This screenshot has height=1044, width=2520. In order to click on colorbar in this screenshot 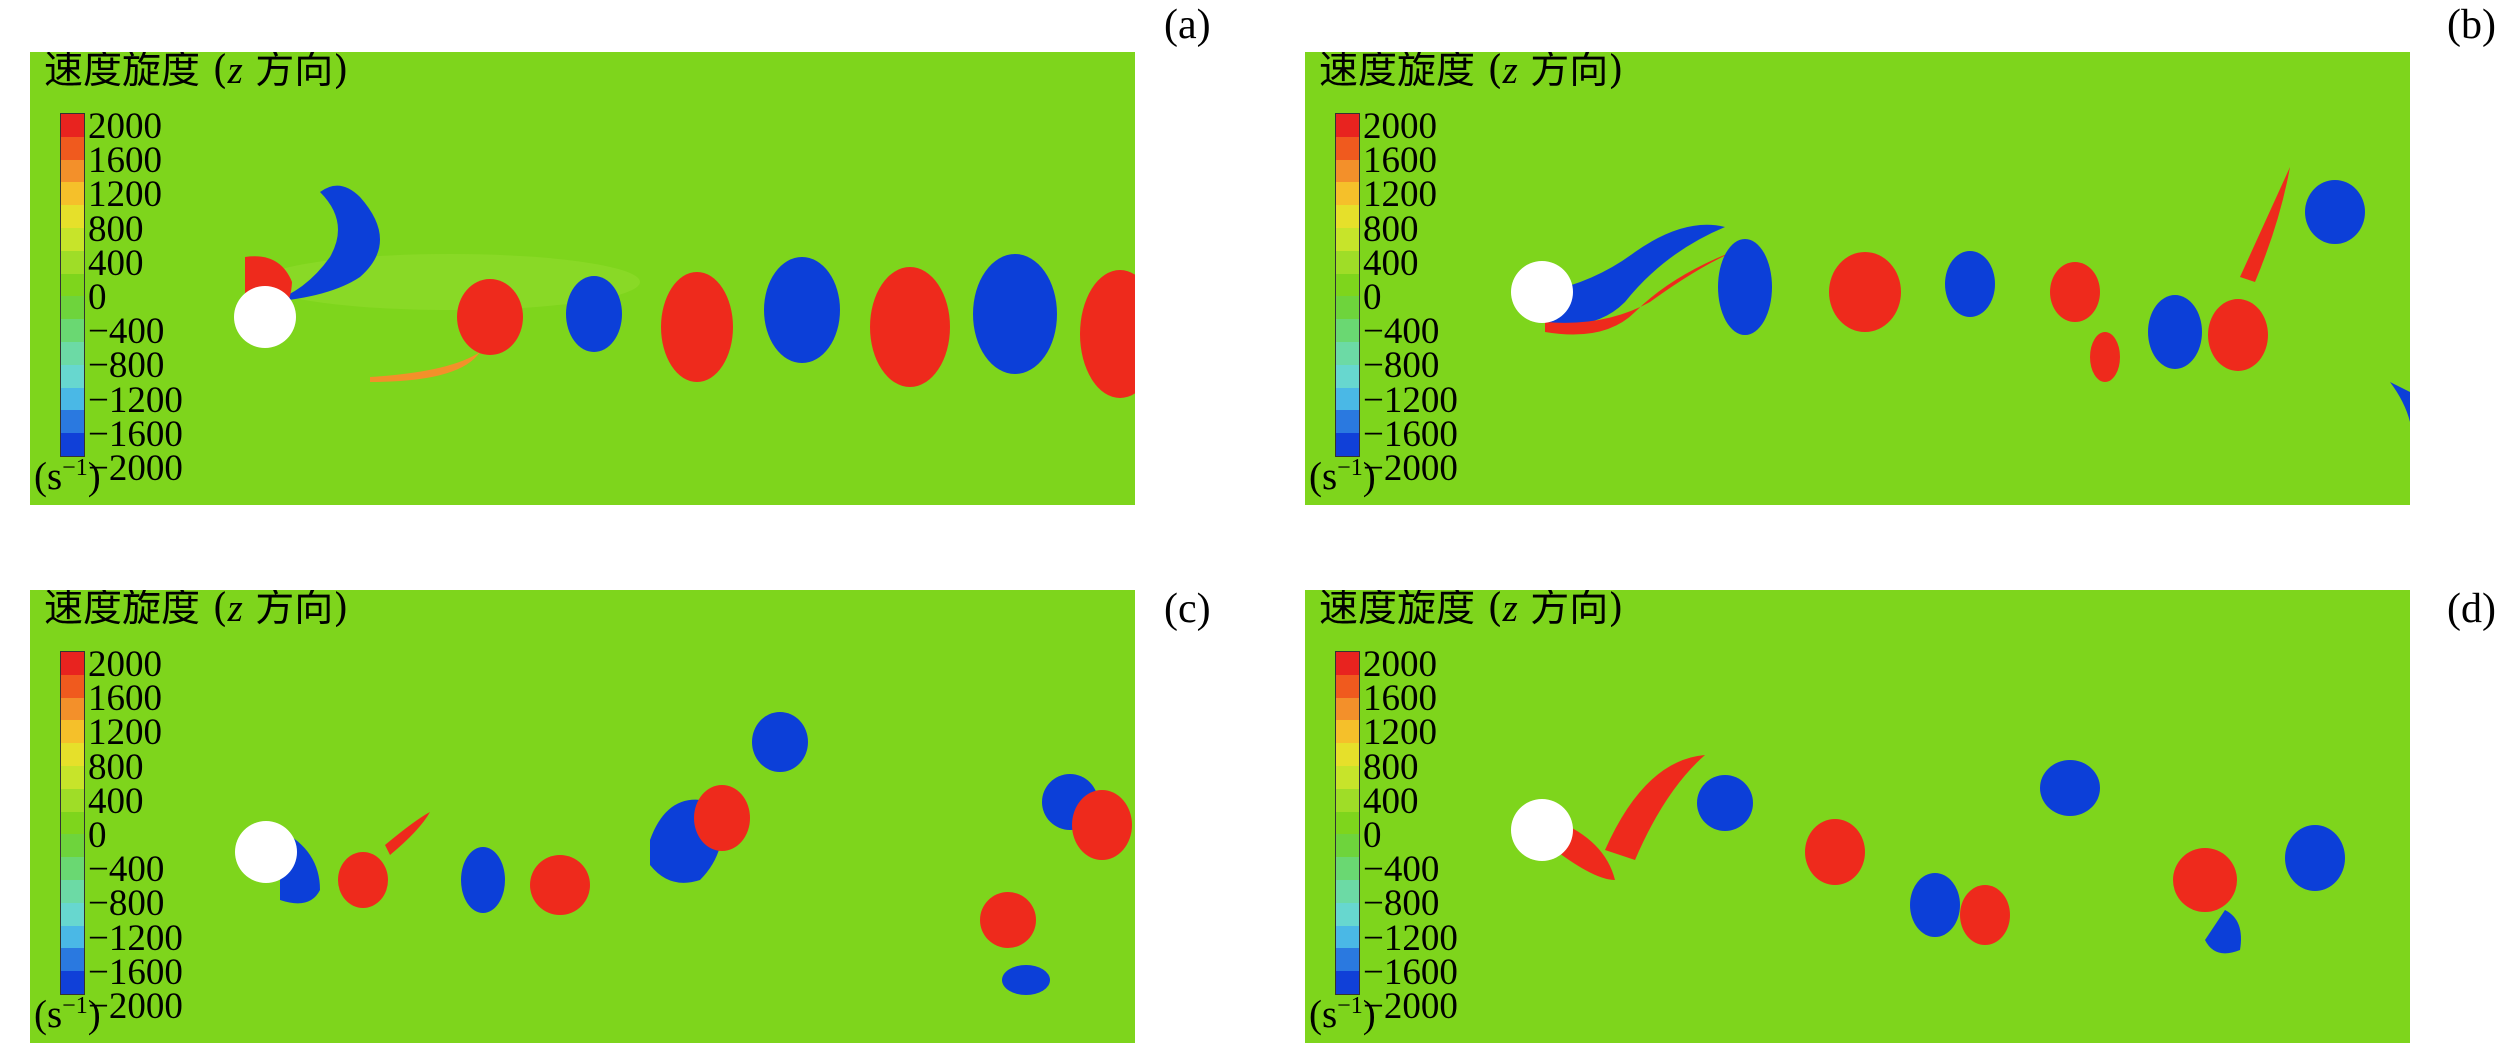, I will do `click(1347, 823)`.